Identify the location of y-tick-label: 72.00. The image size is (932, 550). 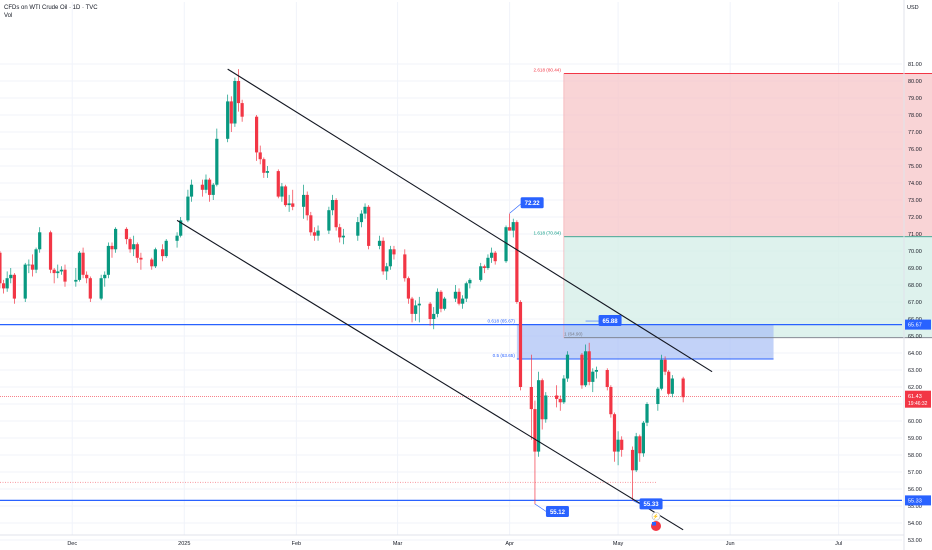
(915, 218).